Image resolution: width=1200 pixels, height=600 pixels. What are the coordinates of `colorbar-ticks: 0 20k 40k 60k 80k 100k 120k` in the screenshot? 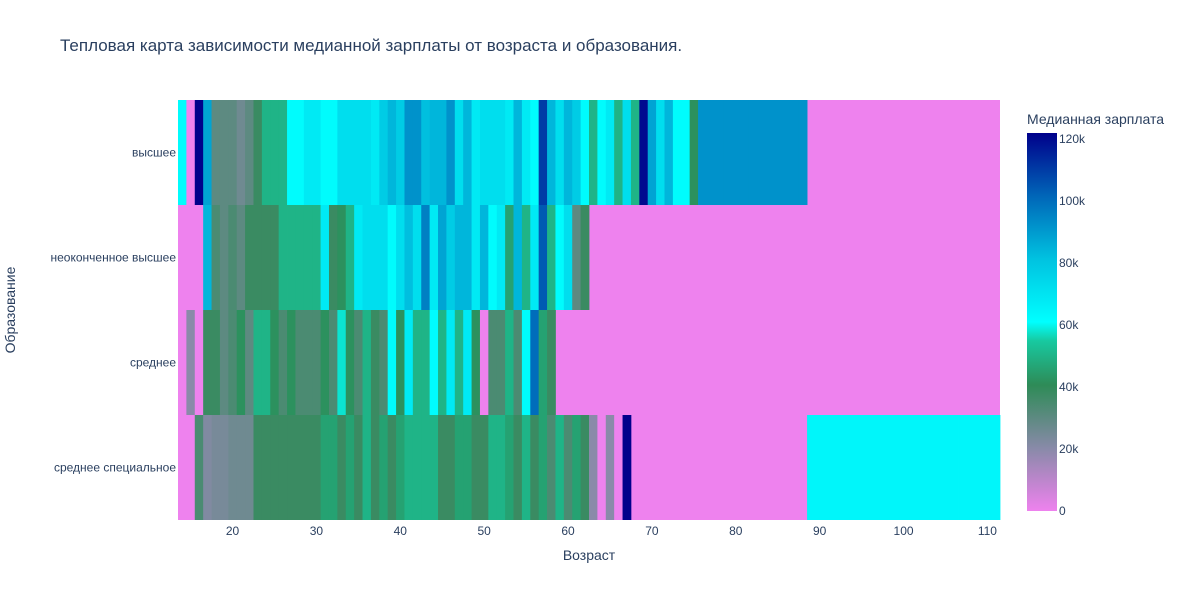 It's located at (1072, 325).